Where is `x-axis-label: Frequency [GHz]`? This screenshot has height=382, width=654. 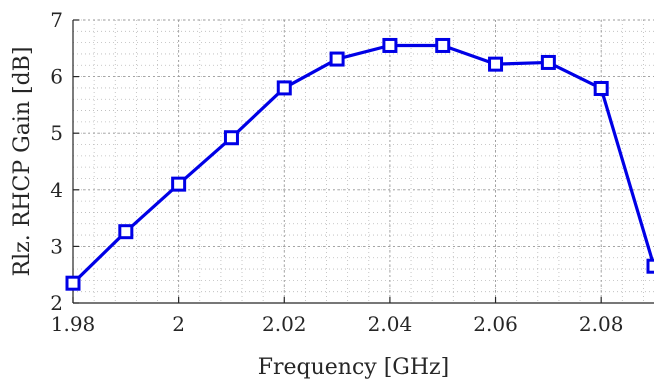
x-axis-label: Frequency [GHz] is located at coordinates (354, 367).